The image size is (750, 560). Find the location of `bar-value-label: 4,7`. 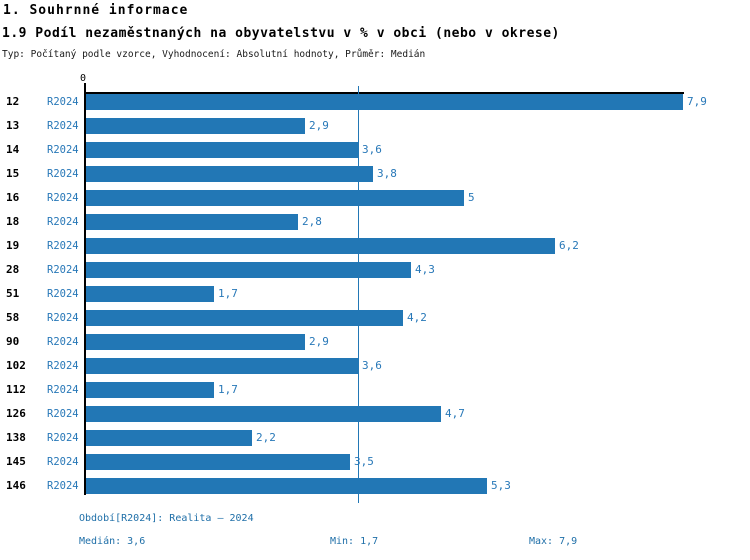

bar-value-label: 4,7 is located at coordinates (455, 413).